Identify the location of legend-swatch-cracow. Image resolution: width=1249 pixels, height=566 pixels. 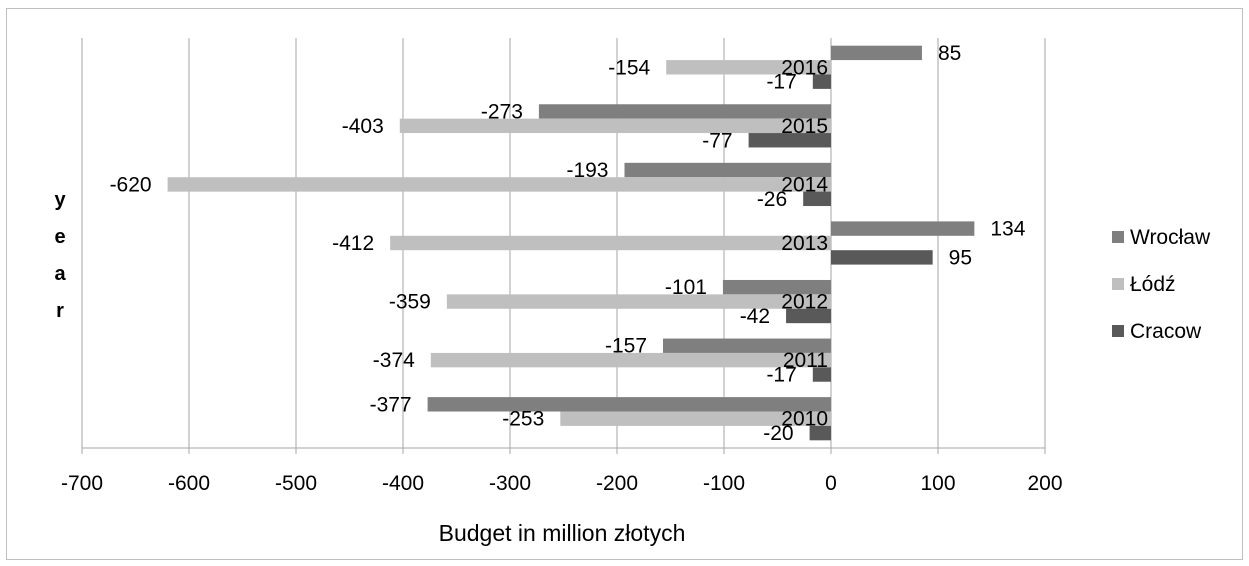
(1118, 331).